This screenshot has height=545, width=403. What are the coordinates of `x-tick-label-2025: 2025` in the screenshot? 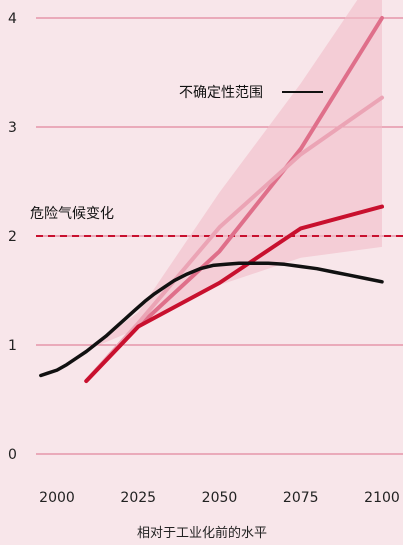 It's located at (138, 498).